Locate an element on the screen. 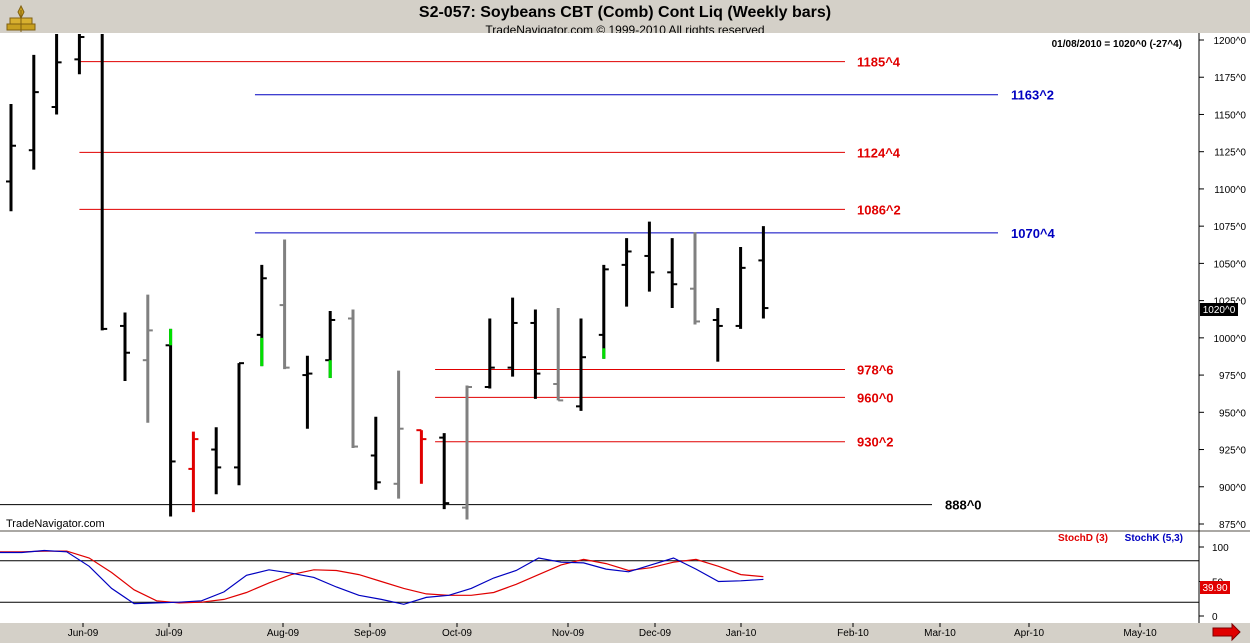 This screenshot has width=1250, height=643. y-tick-label: 975^0 is located at coordinates (1232, 376).